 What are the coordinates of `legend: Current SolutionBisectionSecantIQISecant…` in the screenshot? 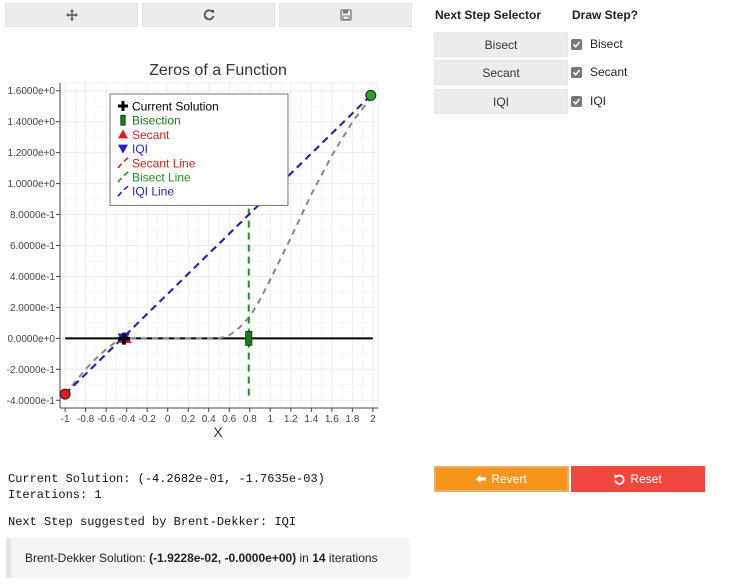 It's located at (199, 149).